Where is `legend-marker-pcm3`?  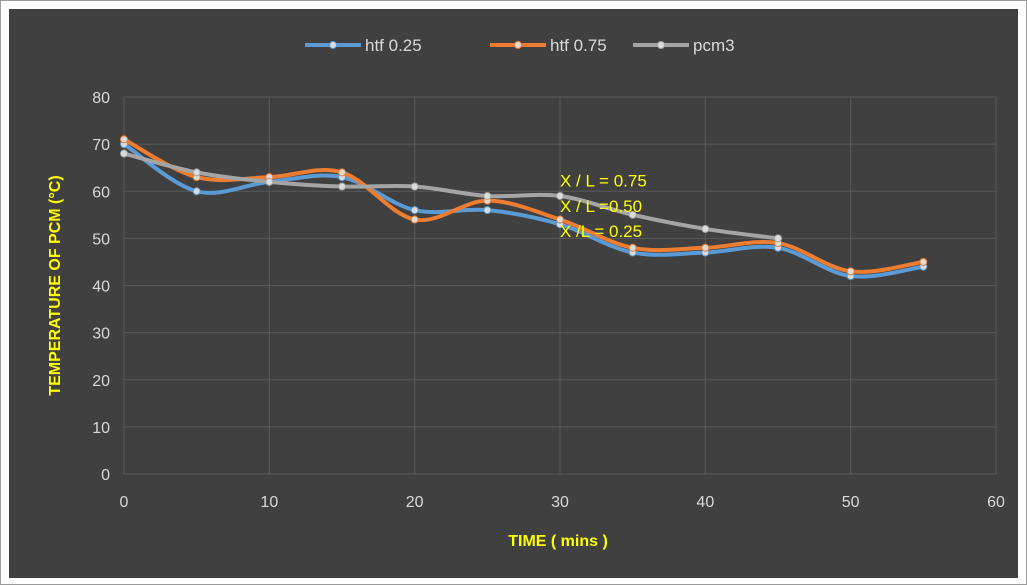 legend-marker-pcm3 is located at coordinates (661, 45).